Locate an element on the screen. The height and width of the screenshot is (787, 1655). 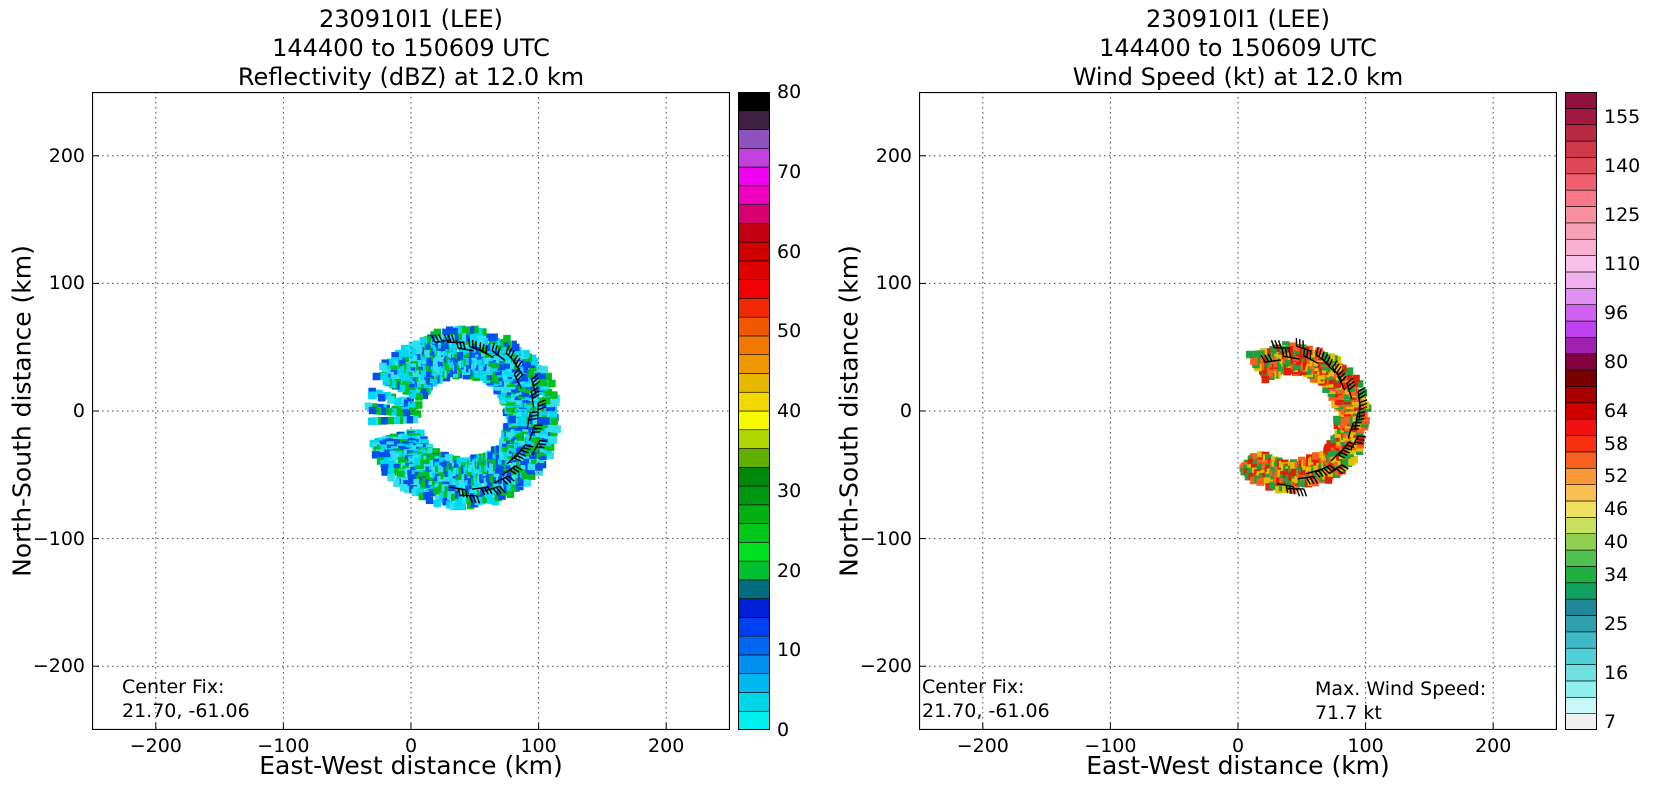
center-fix-label: Center Fix: is located at coordinates (973, 687).